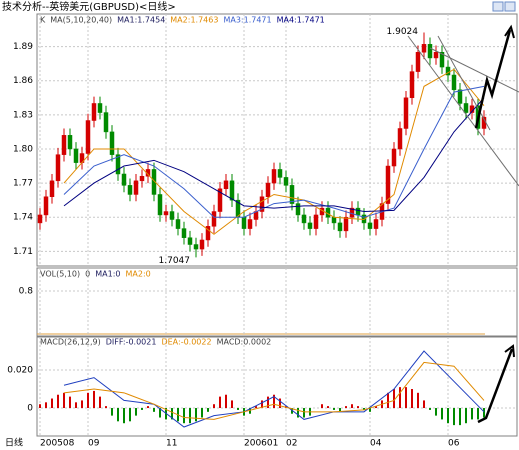 The width and height of the screenshot is (519, 450). Describe the element at coordinates (60, 274) in the screenshot. I see `legend-entry: VOL(5,10)` at that location.